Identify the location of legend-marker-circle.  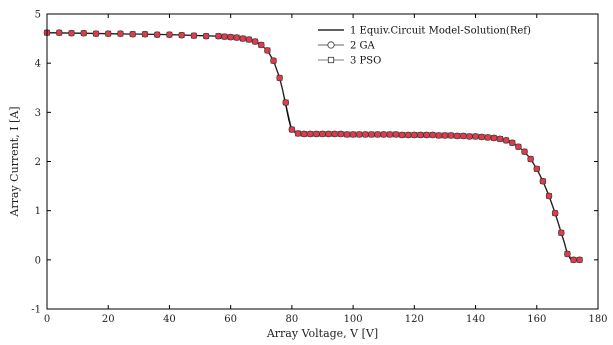
(331, 45).